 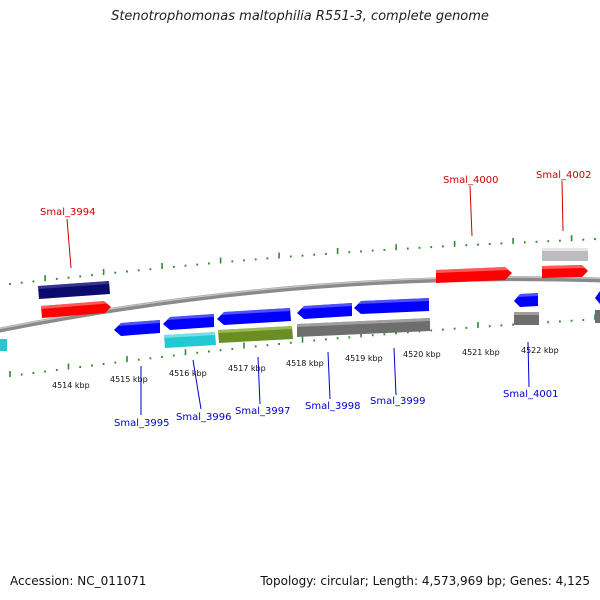 What do you see at coordinates (71, 385) in the screenshot?
I see `scale-label: 4514 kbp` at bounding box center [71, 385].